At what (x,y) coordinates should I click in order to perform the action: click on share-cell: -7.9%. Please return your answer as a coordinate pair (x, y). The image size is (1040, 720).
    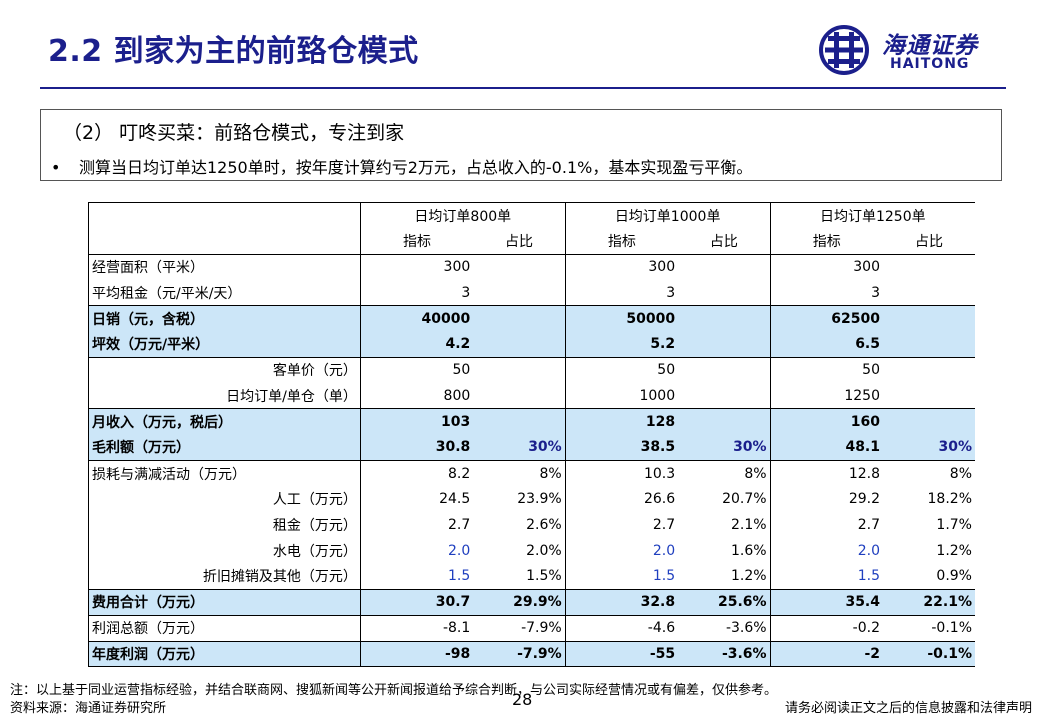
    Looking at the image, I should click on (519, 654).